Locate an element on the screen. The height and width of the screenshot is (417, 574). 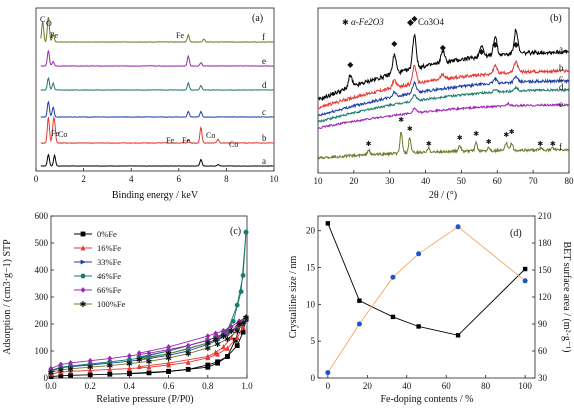
panel-a-curve-label-a: a is located at coordinates (264, 161).